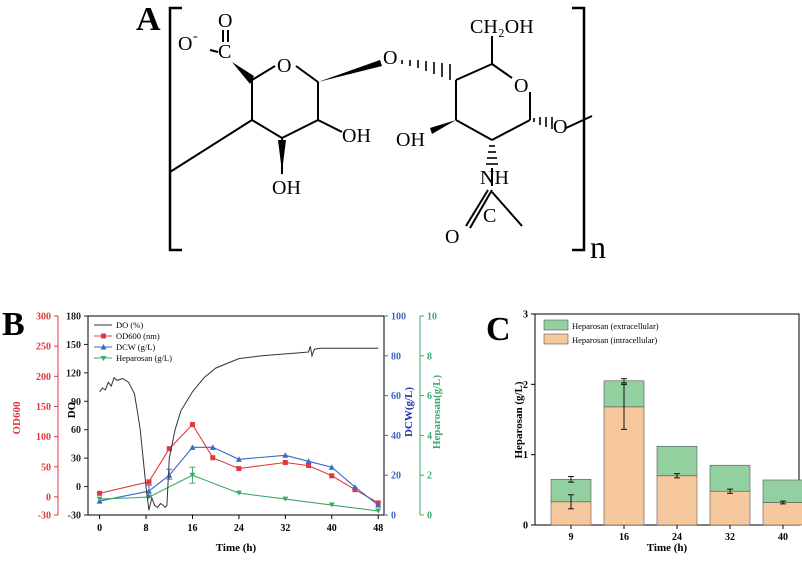 This screenshot has height=561, width=802. What do you see at coordinates (76, 402) in the screenshot?
I see `y-tick-label-do: 90` at bounding box center [76, 402].